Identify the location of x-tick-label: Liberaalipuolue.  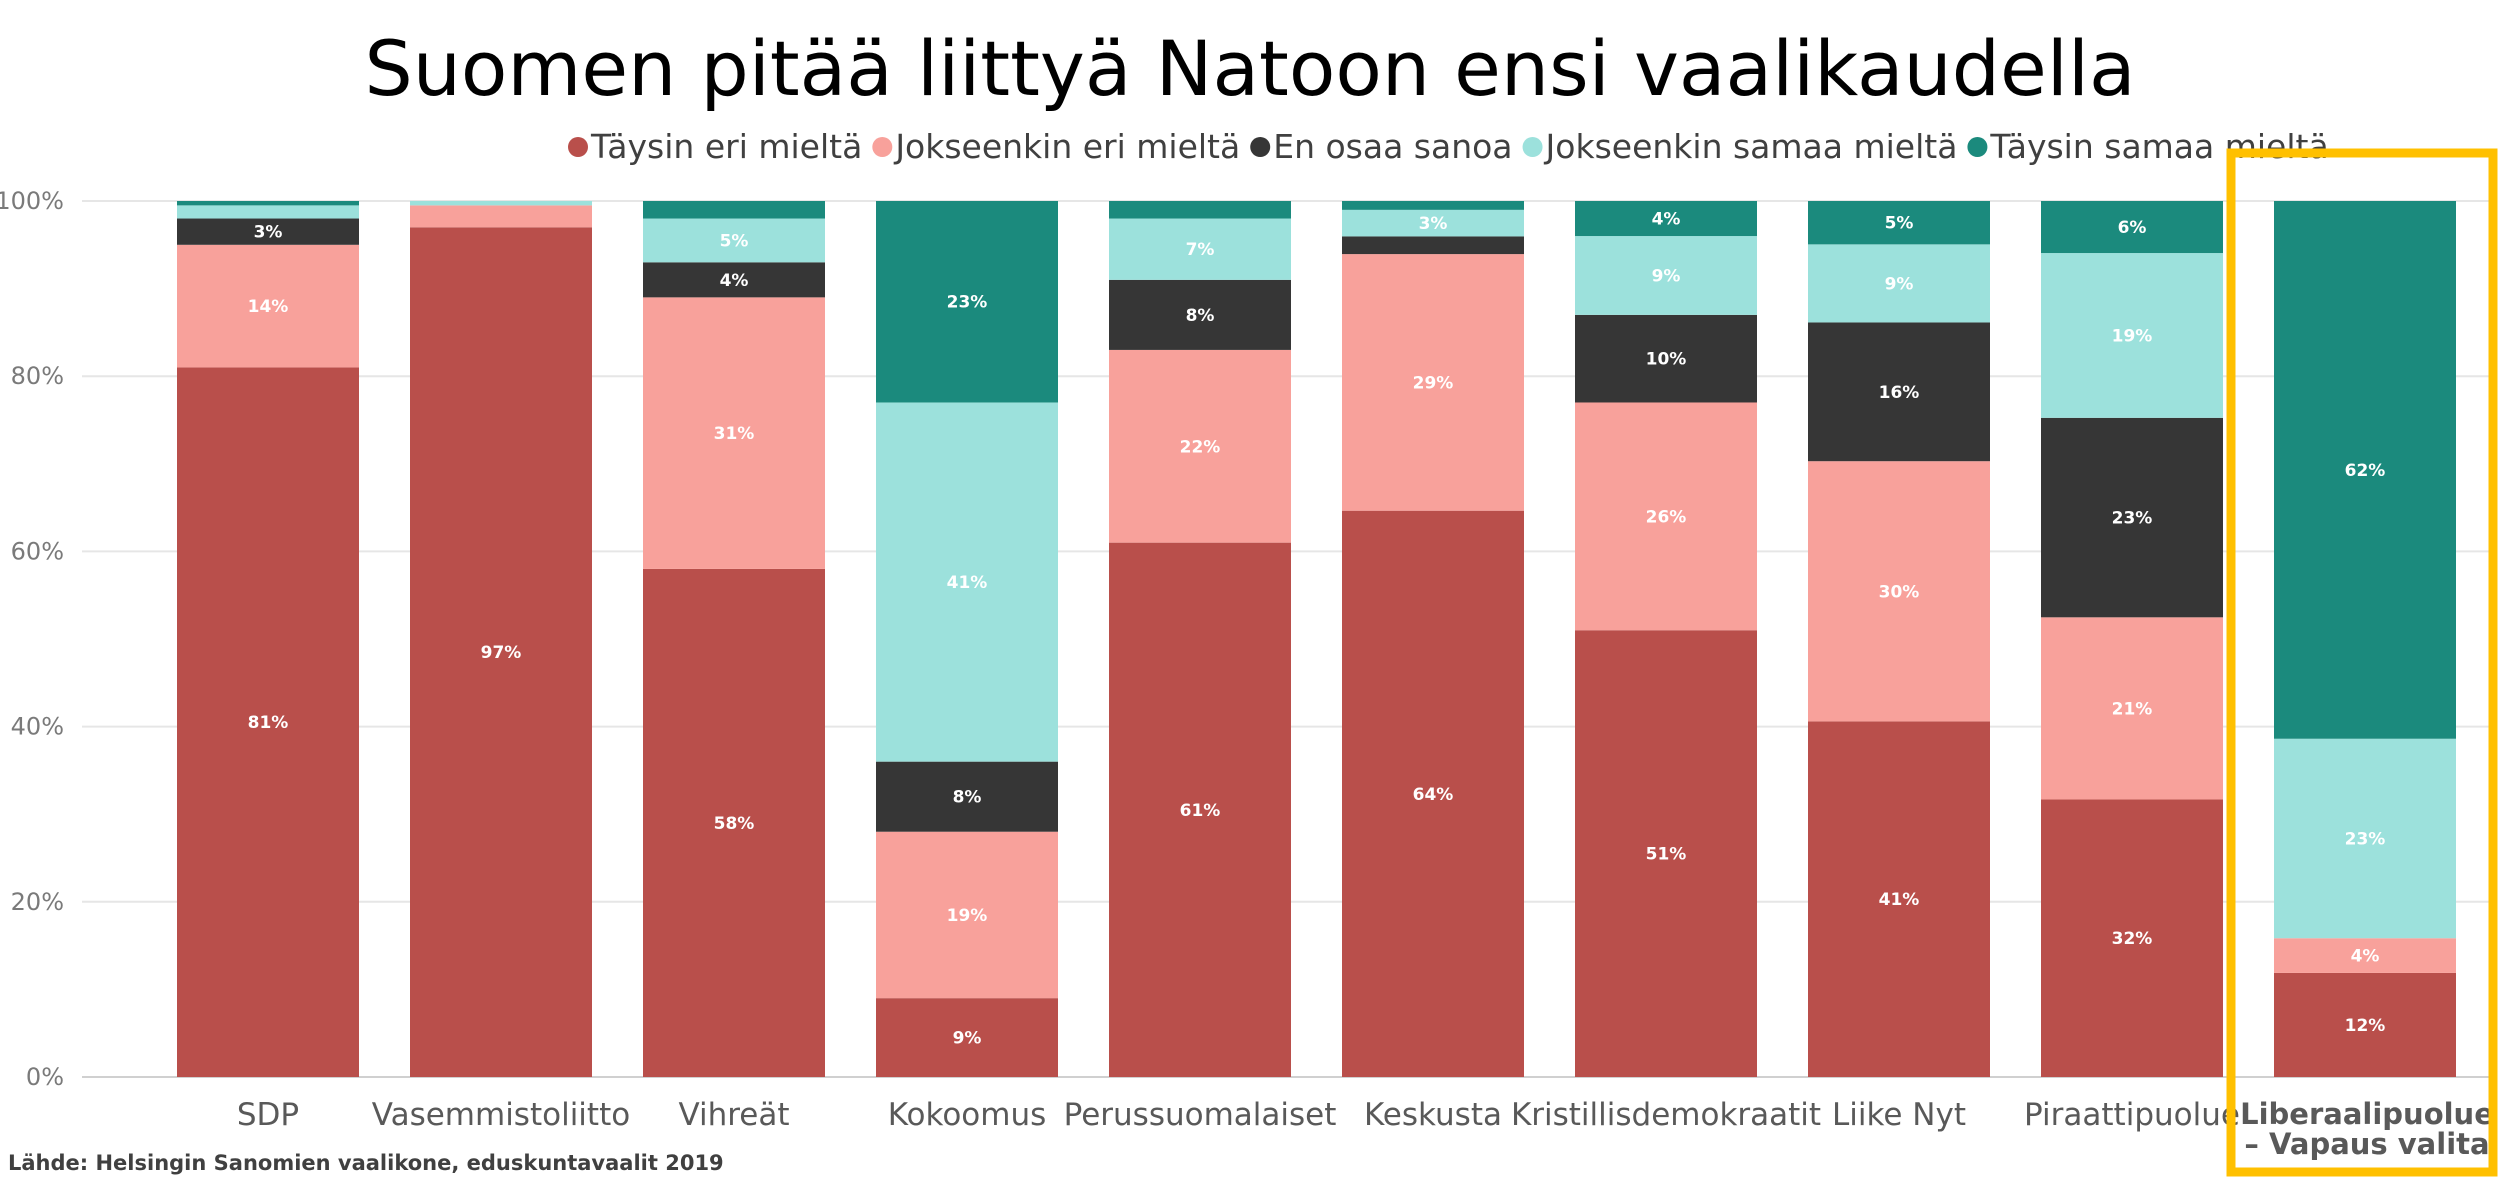
(2367, 1114).